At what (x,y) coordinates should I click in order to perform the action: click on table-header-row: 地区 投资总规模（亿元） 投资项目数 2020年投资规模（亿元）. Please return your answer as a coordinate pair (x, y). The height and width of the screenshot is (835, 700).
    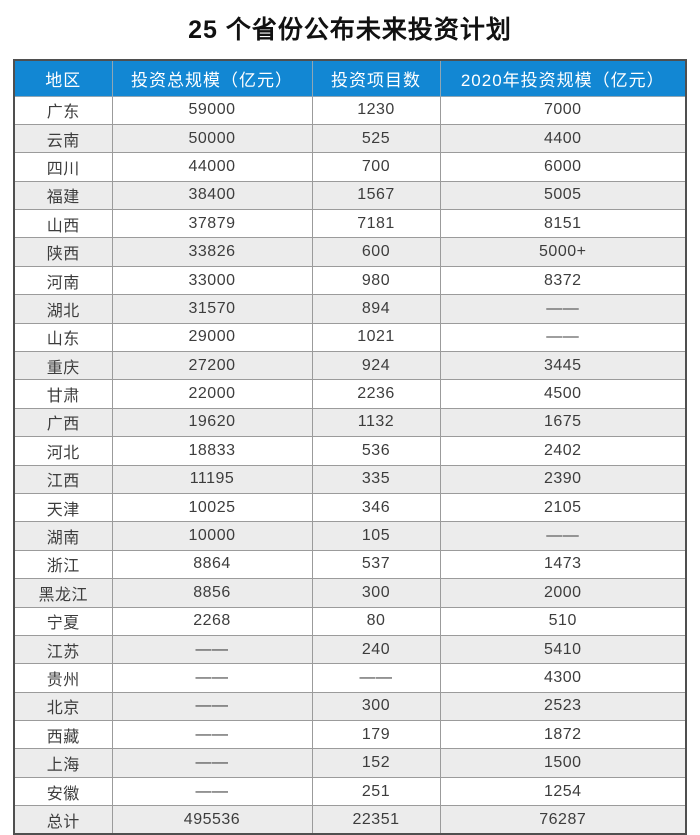
    Looking at the image, I should click on (350, 78).